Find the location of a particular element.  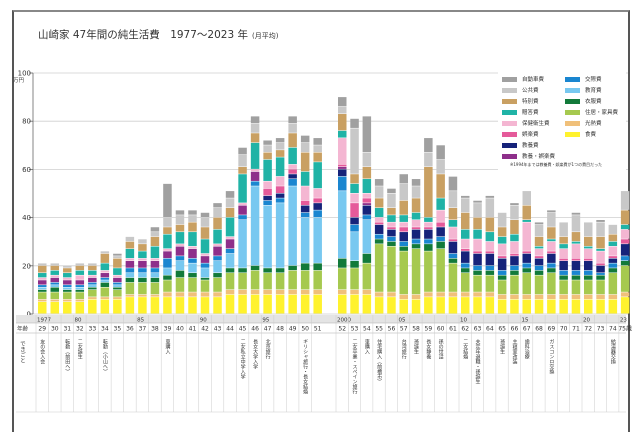

age-row-label: 年齢 is located at coordinates (23, 329).